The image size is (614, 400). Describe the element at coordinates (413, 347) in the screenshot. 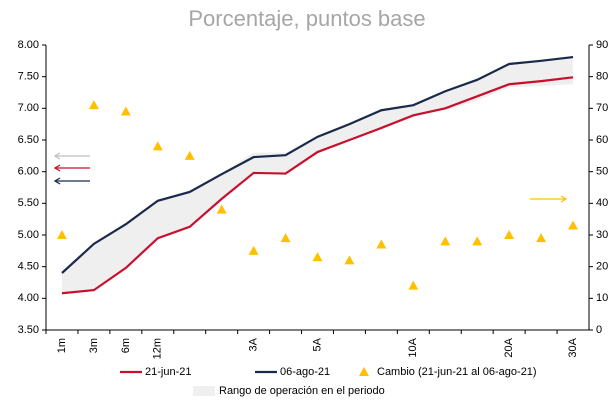

I see `x-tick-label: 10A` at that location.